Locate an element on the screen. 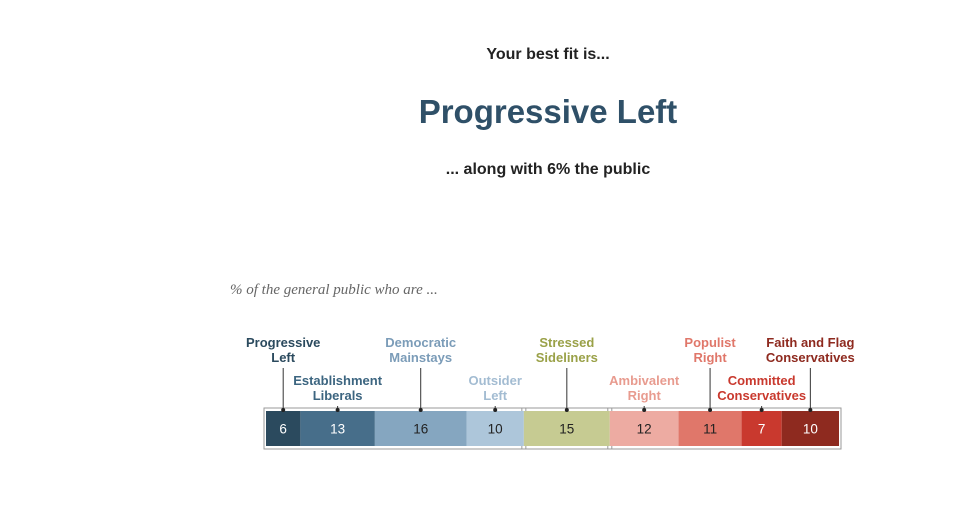 The height and width of the screenshot is (515, 979). category-label-populist-right: Populist Right is located at coordinates (710, 350).